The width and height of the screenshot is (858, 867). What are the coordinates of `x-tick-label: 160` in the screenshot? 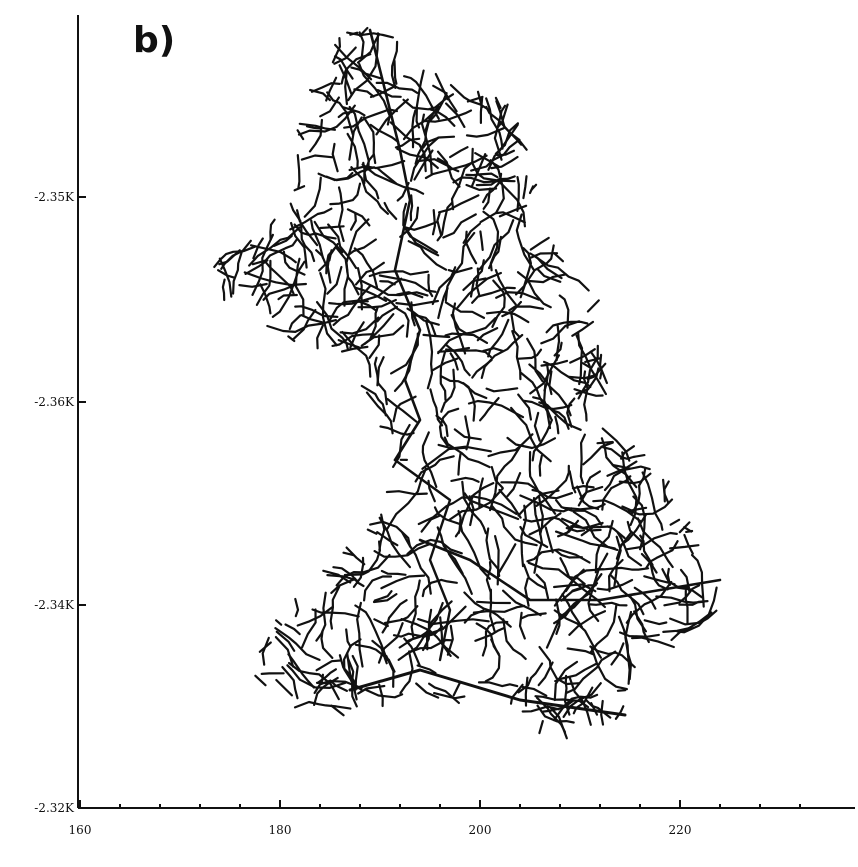 It's located at (80, 830).